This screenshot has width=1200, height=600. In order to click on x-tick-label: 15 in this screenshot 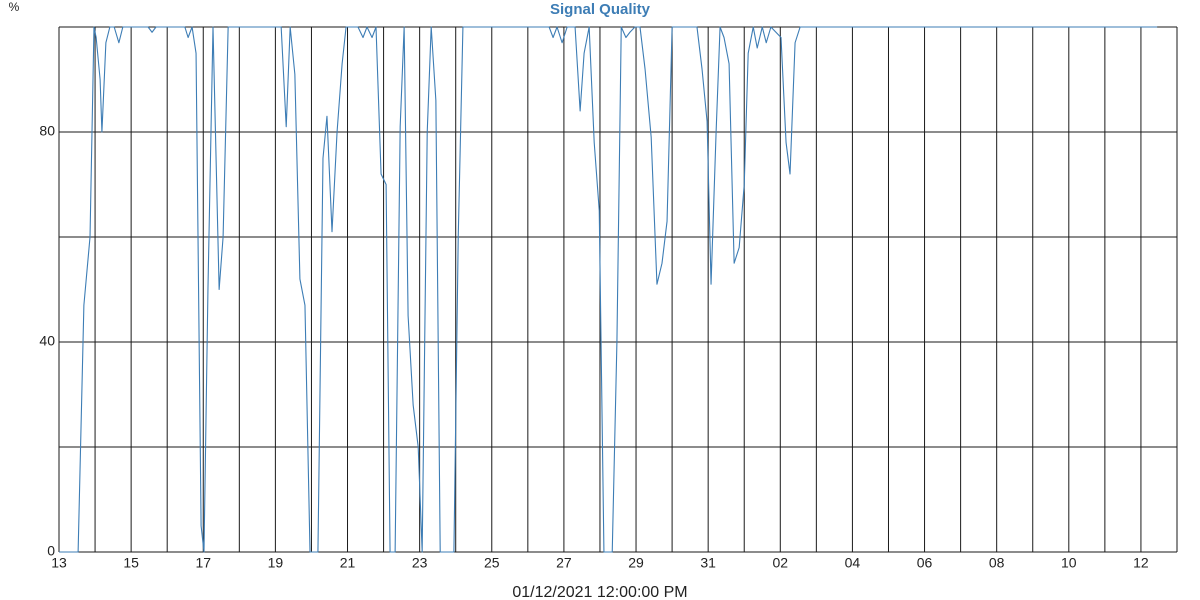, I will do `click(131, 563)`.